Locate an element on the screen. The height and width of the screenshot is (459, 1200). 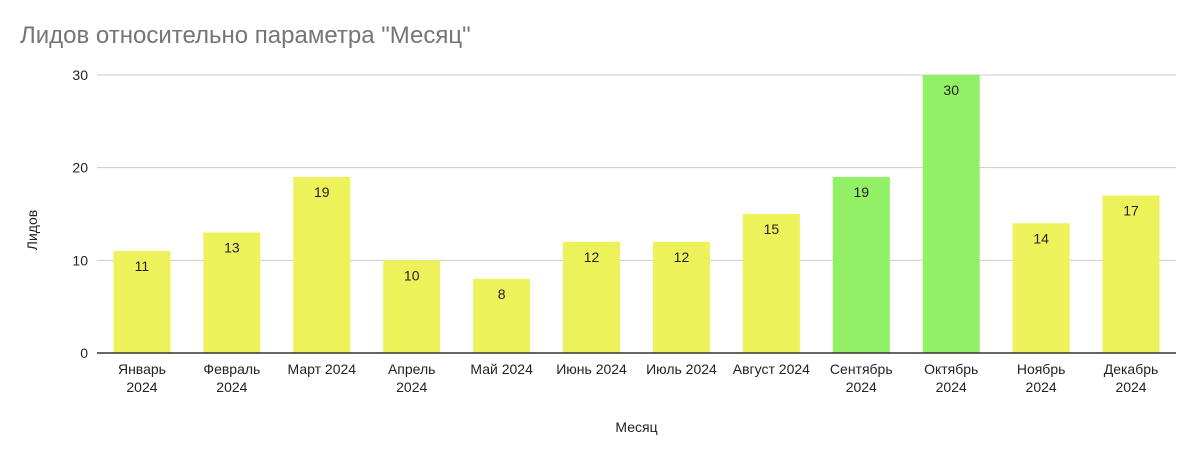
x-tick-label-line: Февраль is located at coordinates (231, 369).